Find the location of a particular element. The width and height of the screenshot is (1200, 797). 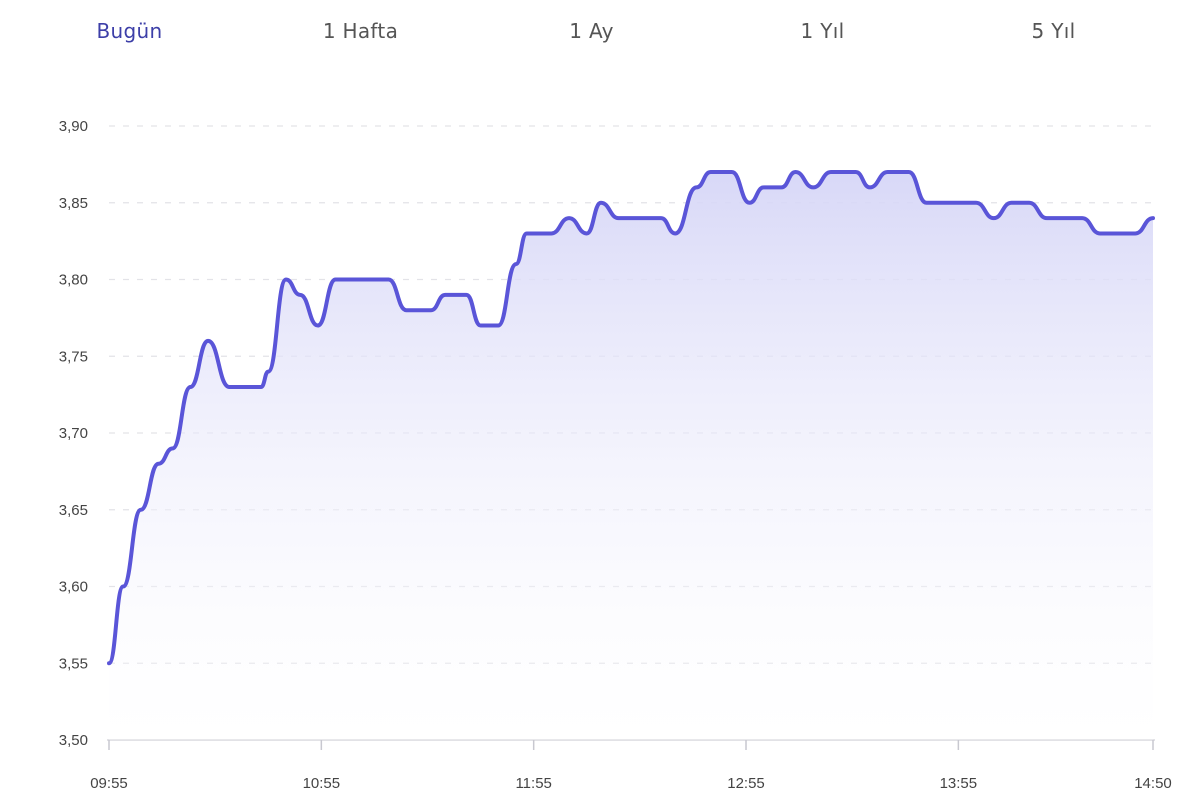

tab-today: Bugün is located at coordinates (129, 31).